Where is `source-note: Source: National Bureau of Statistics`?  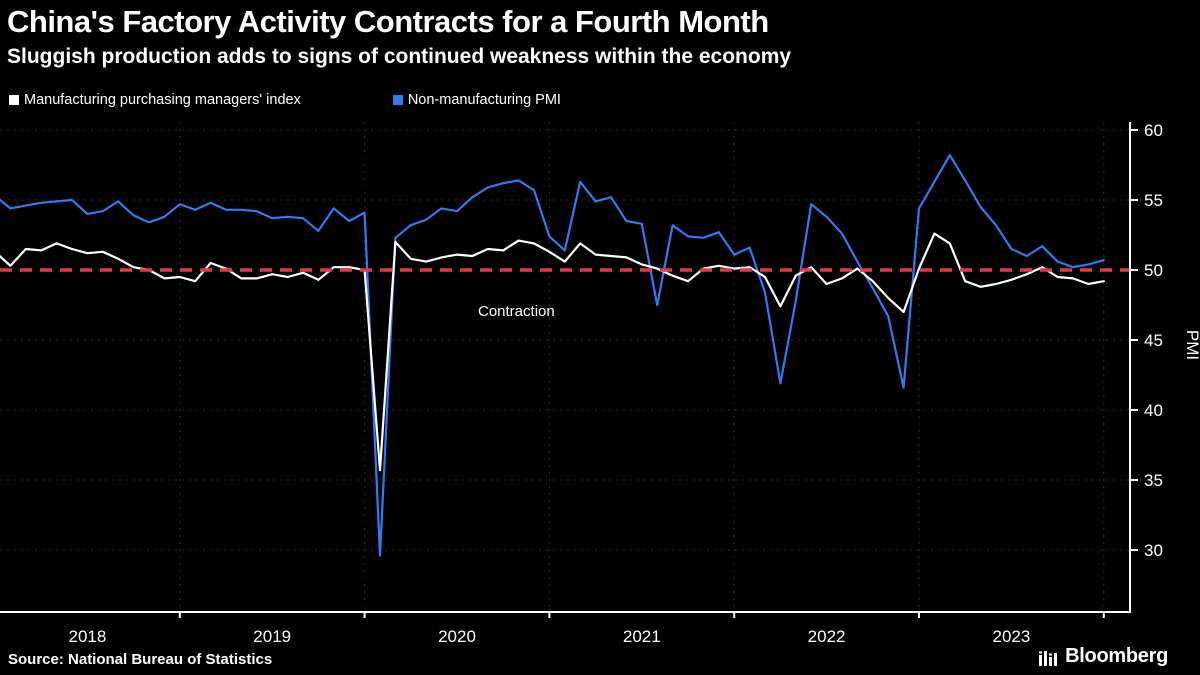
source-note: Source: National Bureau of Statistics is located at coordinates (140, 659).